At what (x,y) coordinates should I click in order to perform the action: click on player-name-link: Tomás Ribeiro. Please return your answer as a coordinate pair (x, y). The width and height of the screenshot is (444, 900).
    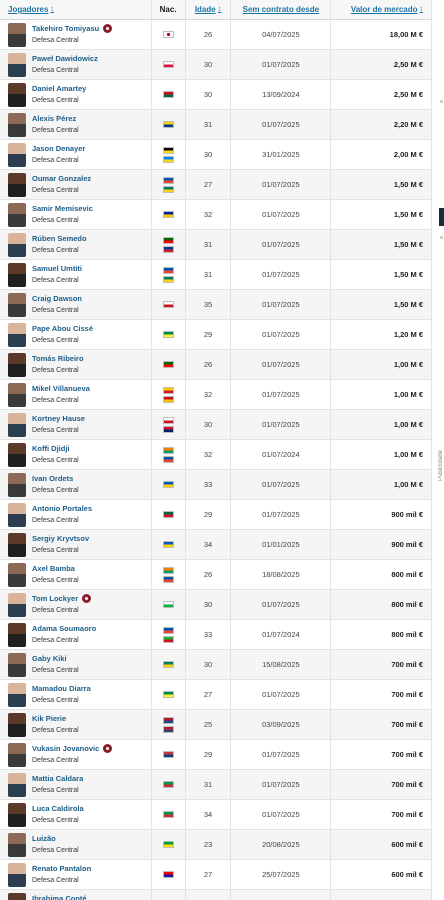
    Looking at the image, I should click on (58, 359).